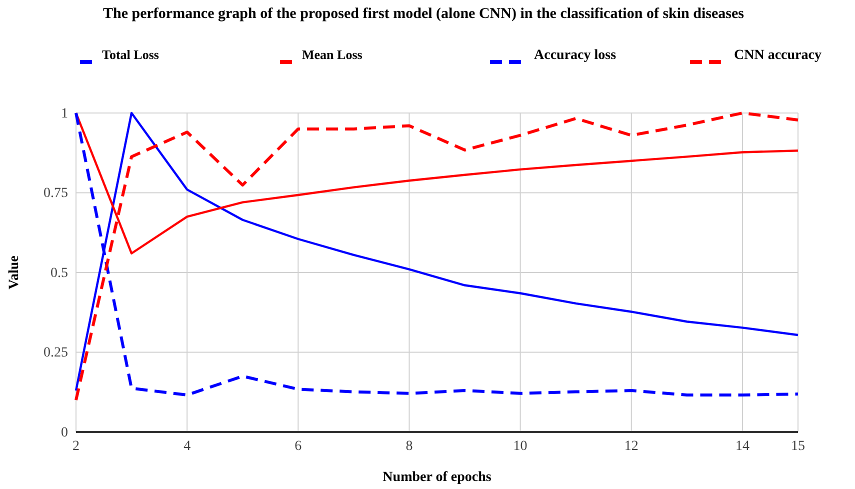 This screenshot has height=489, width=855. Describe the element at coordinates (56, 194) in the screenshot. I see `y-tick-label: 0.75` at that location.